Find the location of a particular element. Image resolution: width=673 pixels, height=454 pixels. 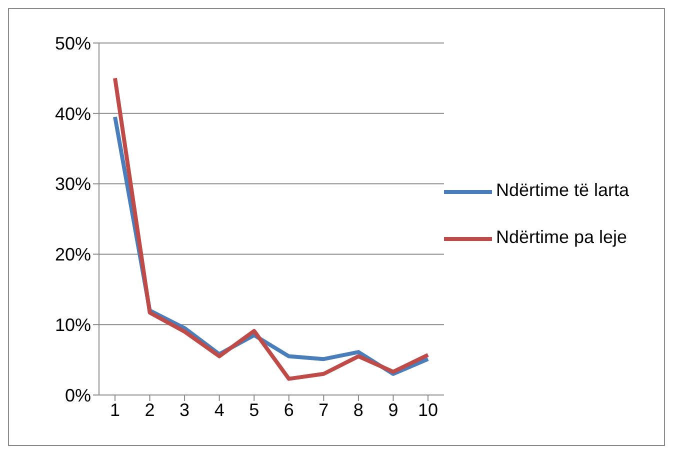

y-tick-label: 20% is located at coordinates (72, 254).